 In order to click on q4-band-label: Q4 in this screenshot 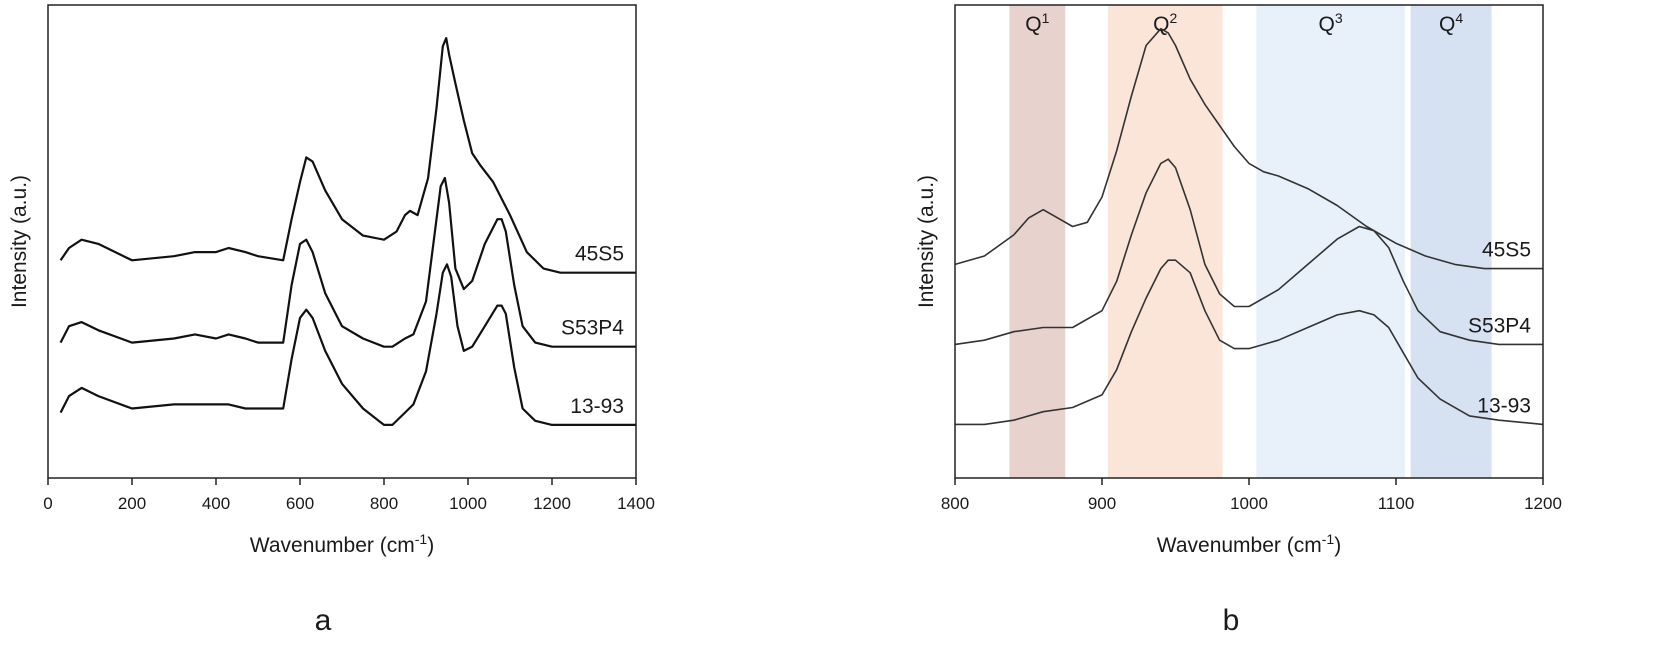, I will do `click(1451, 23)`.